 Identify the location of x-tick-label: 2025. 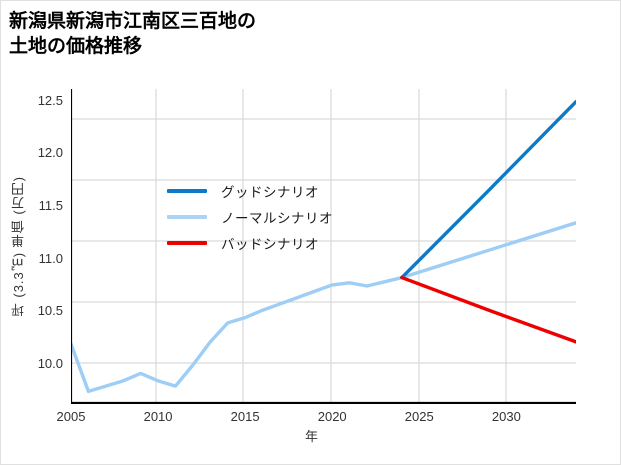
(419, 416).